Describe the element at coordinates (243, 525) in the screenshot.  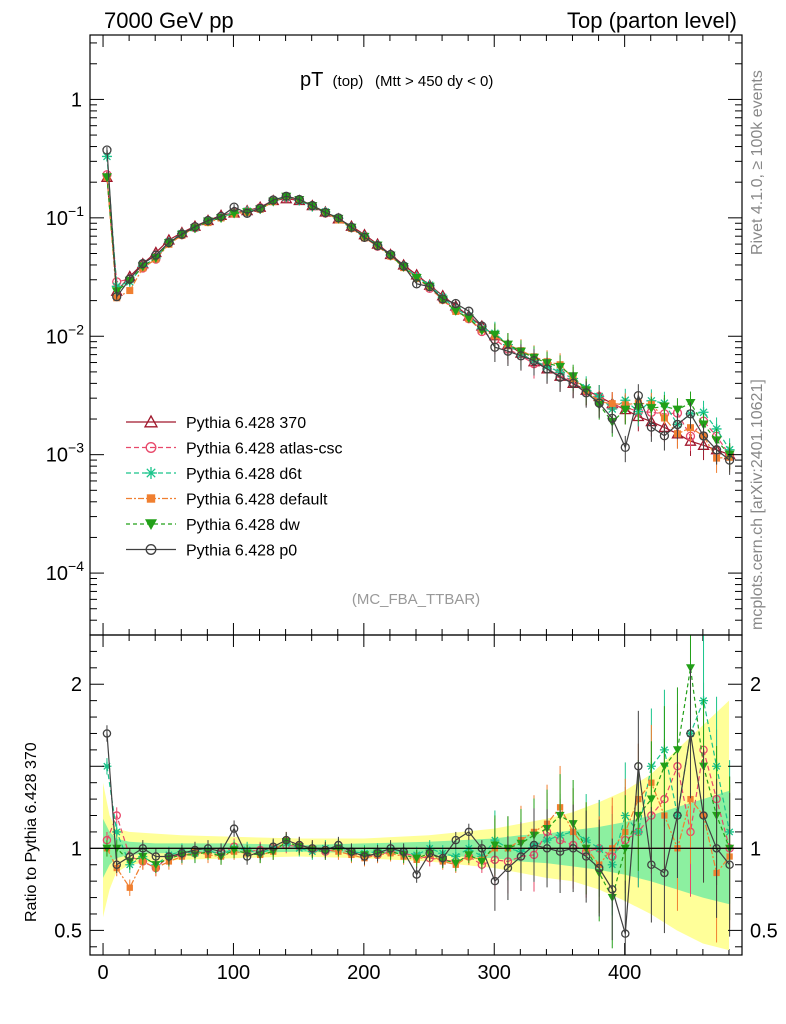
I see `legend-label: Pythia 6.428 dw` at that location.